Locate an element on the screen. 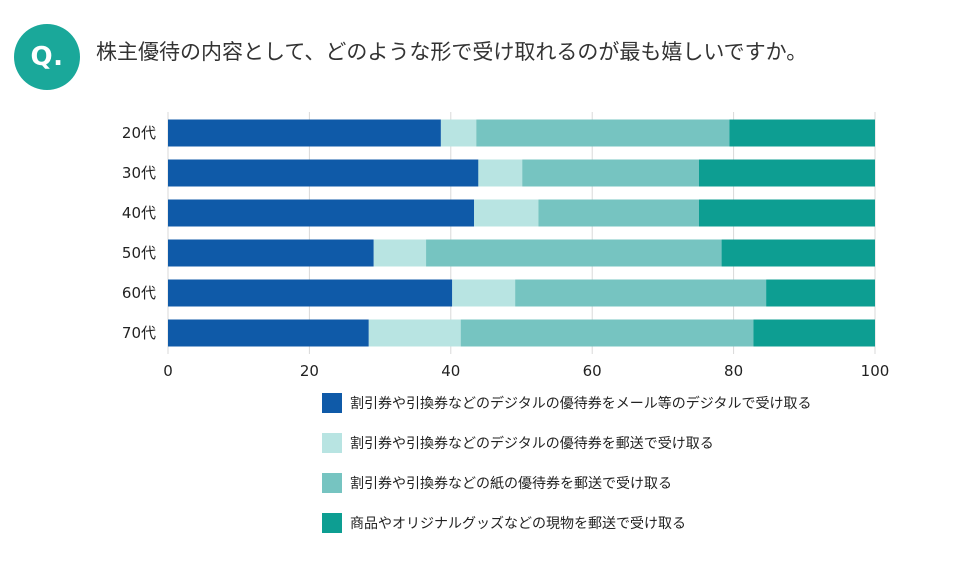 The height and width of the screenshot is (580, 960). category-label: 60代 is located at coordinates (139, 293).